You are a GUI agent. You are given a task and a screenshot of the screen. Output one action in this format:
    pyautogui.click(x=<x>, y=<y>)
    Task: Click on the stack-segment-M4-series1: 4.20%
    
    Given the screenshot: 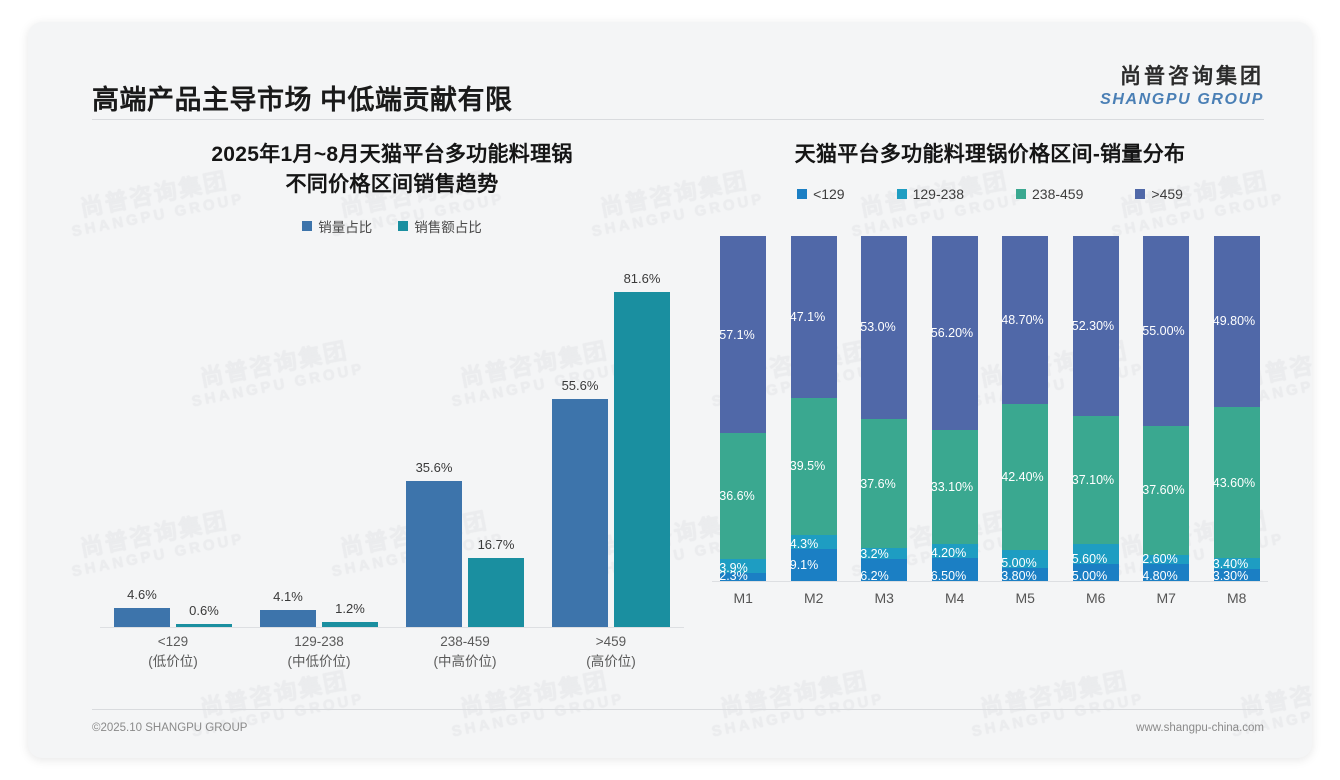 What is the action you would take?
    pyautogui.click(x=954, y=552)
    